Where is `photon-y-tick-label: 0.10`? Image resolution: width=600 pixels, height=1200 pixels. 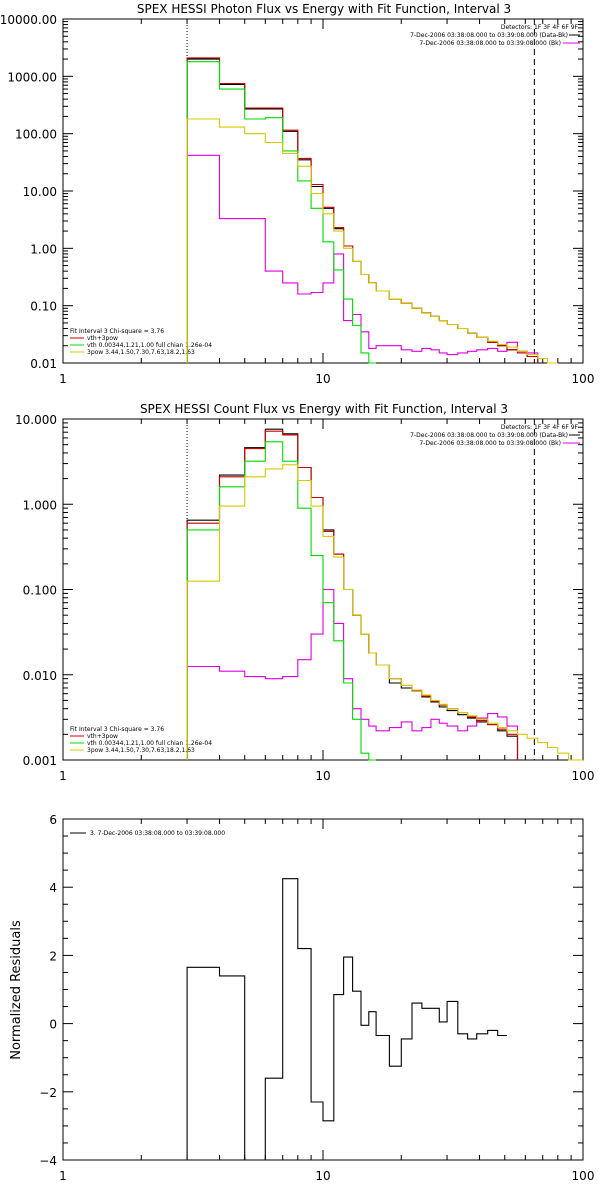 photon-y-tick-label: 0.10 is located at coordinates (43, 307).